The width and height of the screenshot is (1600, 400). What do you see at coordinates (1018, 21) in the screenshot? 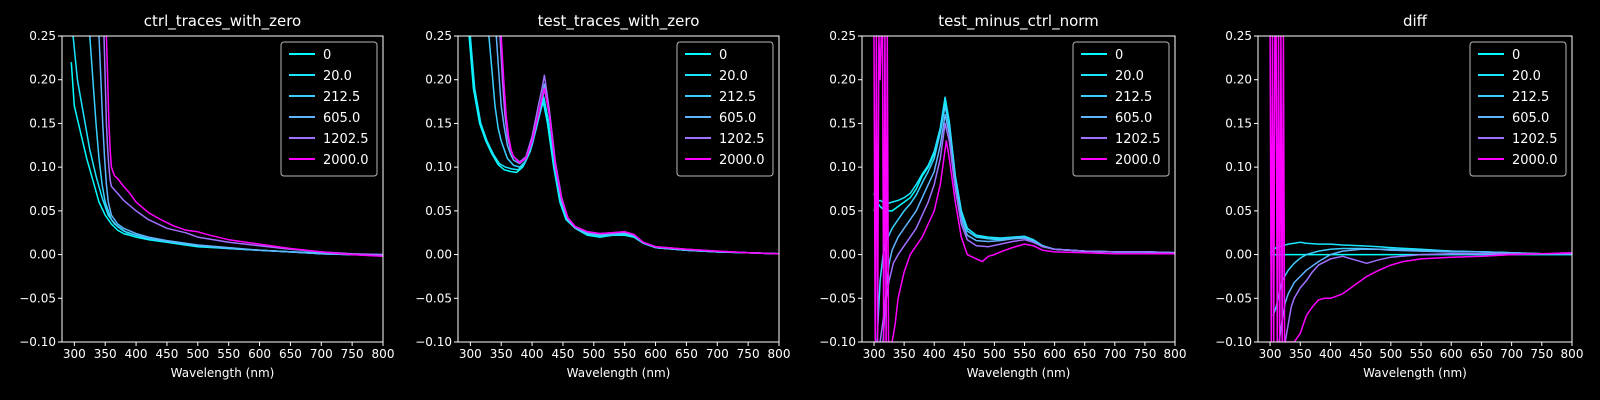
I see `chart-title: test_minus_ctrl_norm` at bounding box center [1018, 21].